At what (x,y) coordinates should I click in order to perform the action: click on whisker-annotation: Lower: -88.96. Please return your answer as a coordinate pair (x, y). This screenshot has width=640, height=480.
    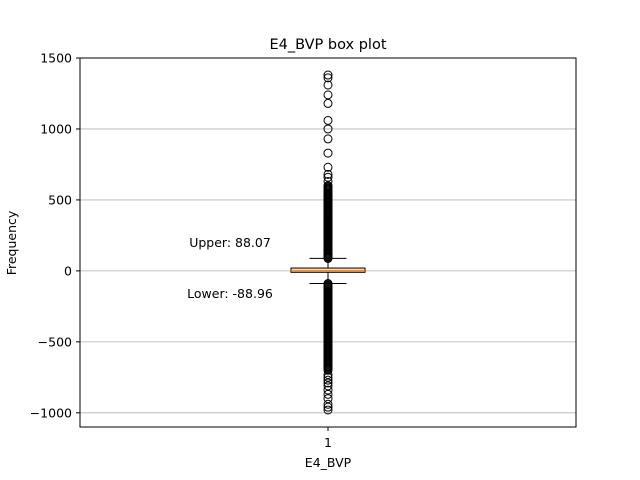
    Looking at the image, I should click on (230, 293).